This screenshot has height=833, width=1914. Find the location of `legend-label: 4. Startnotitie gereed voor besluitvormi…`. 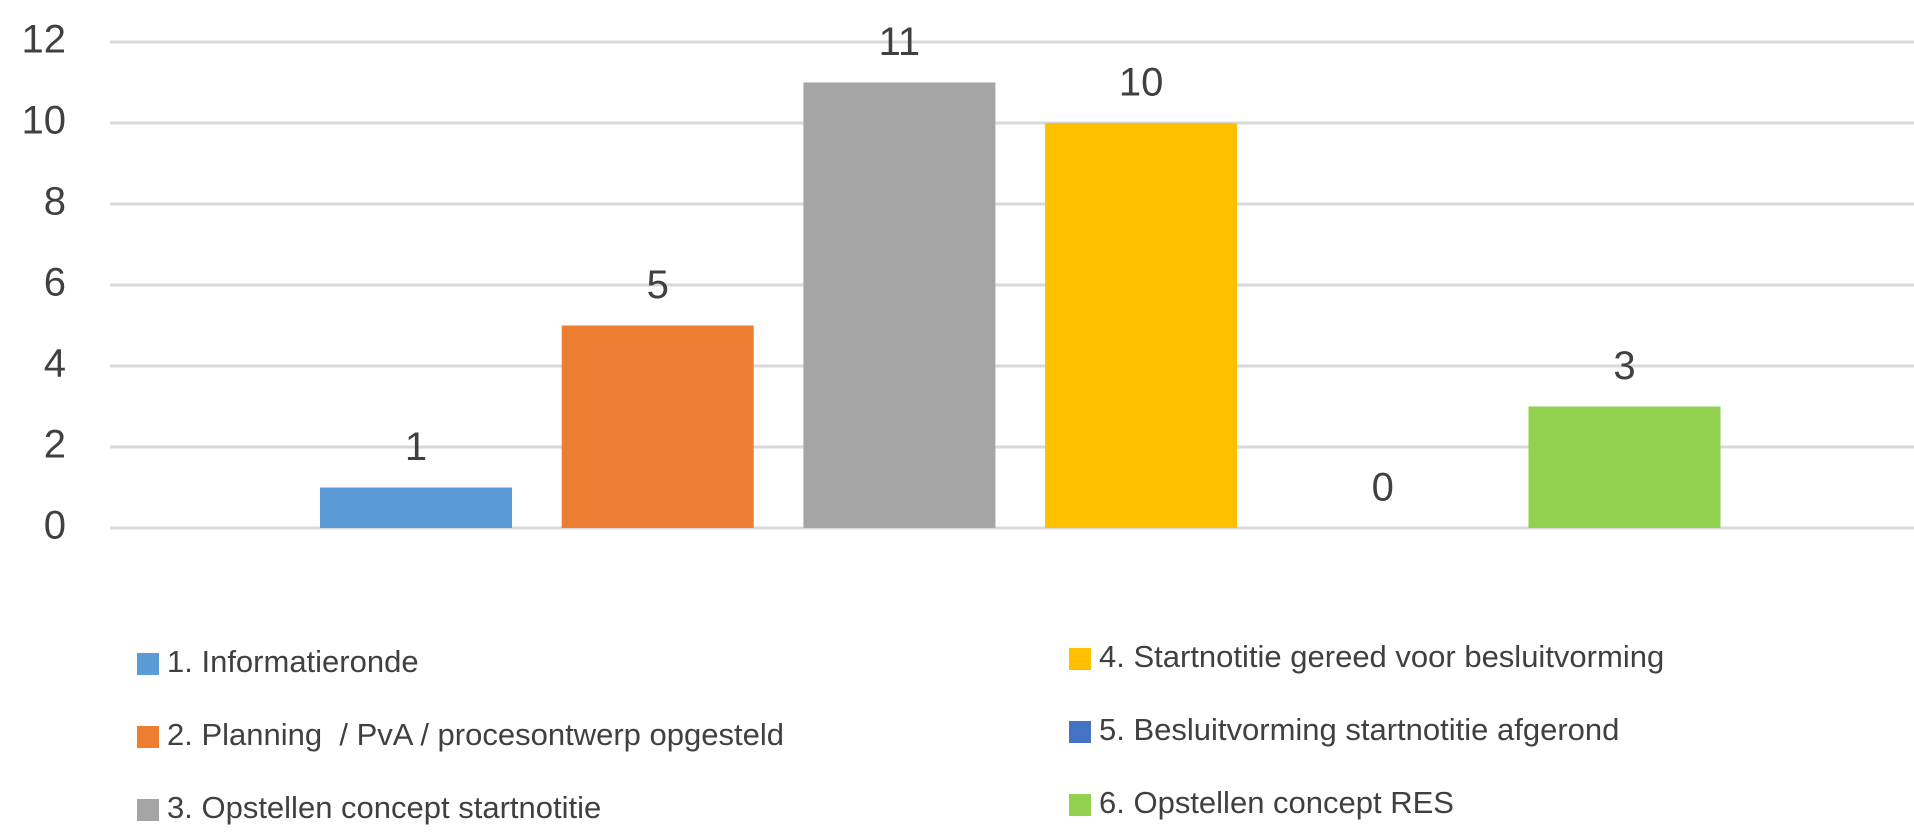

legend-label: 4. Startnotitie gereed voor besluitvormi… is located at coordinates (1381, 656).